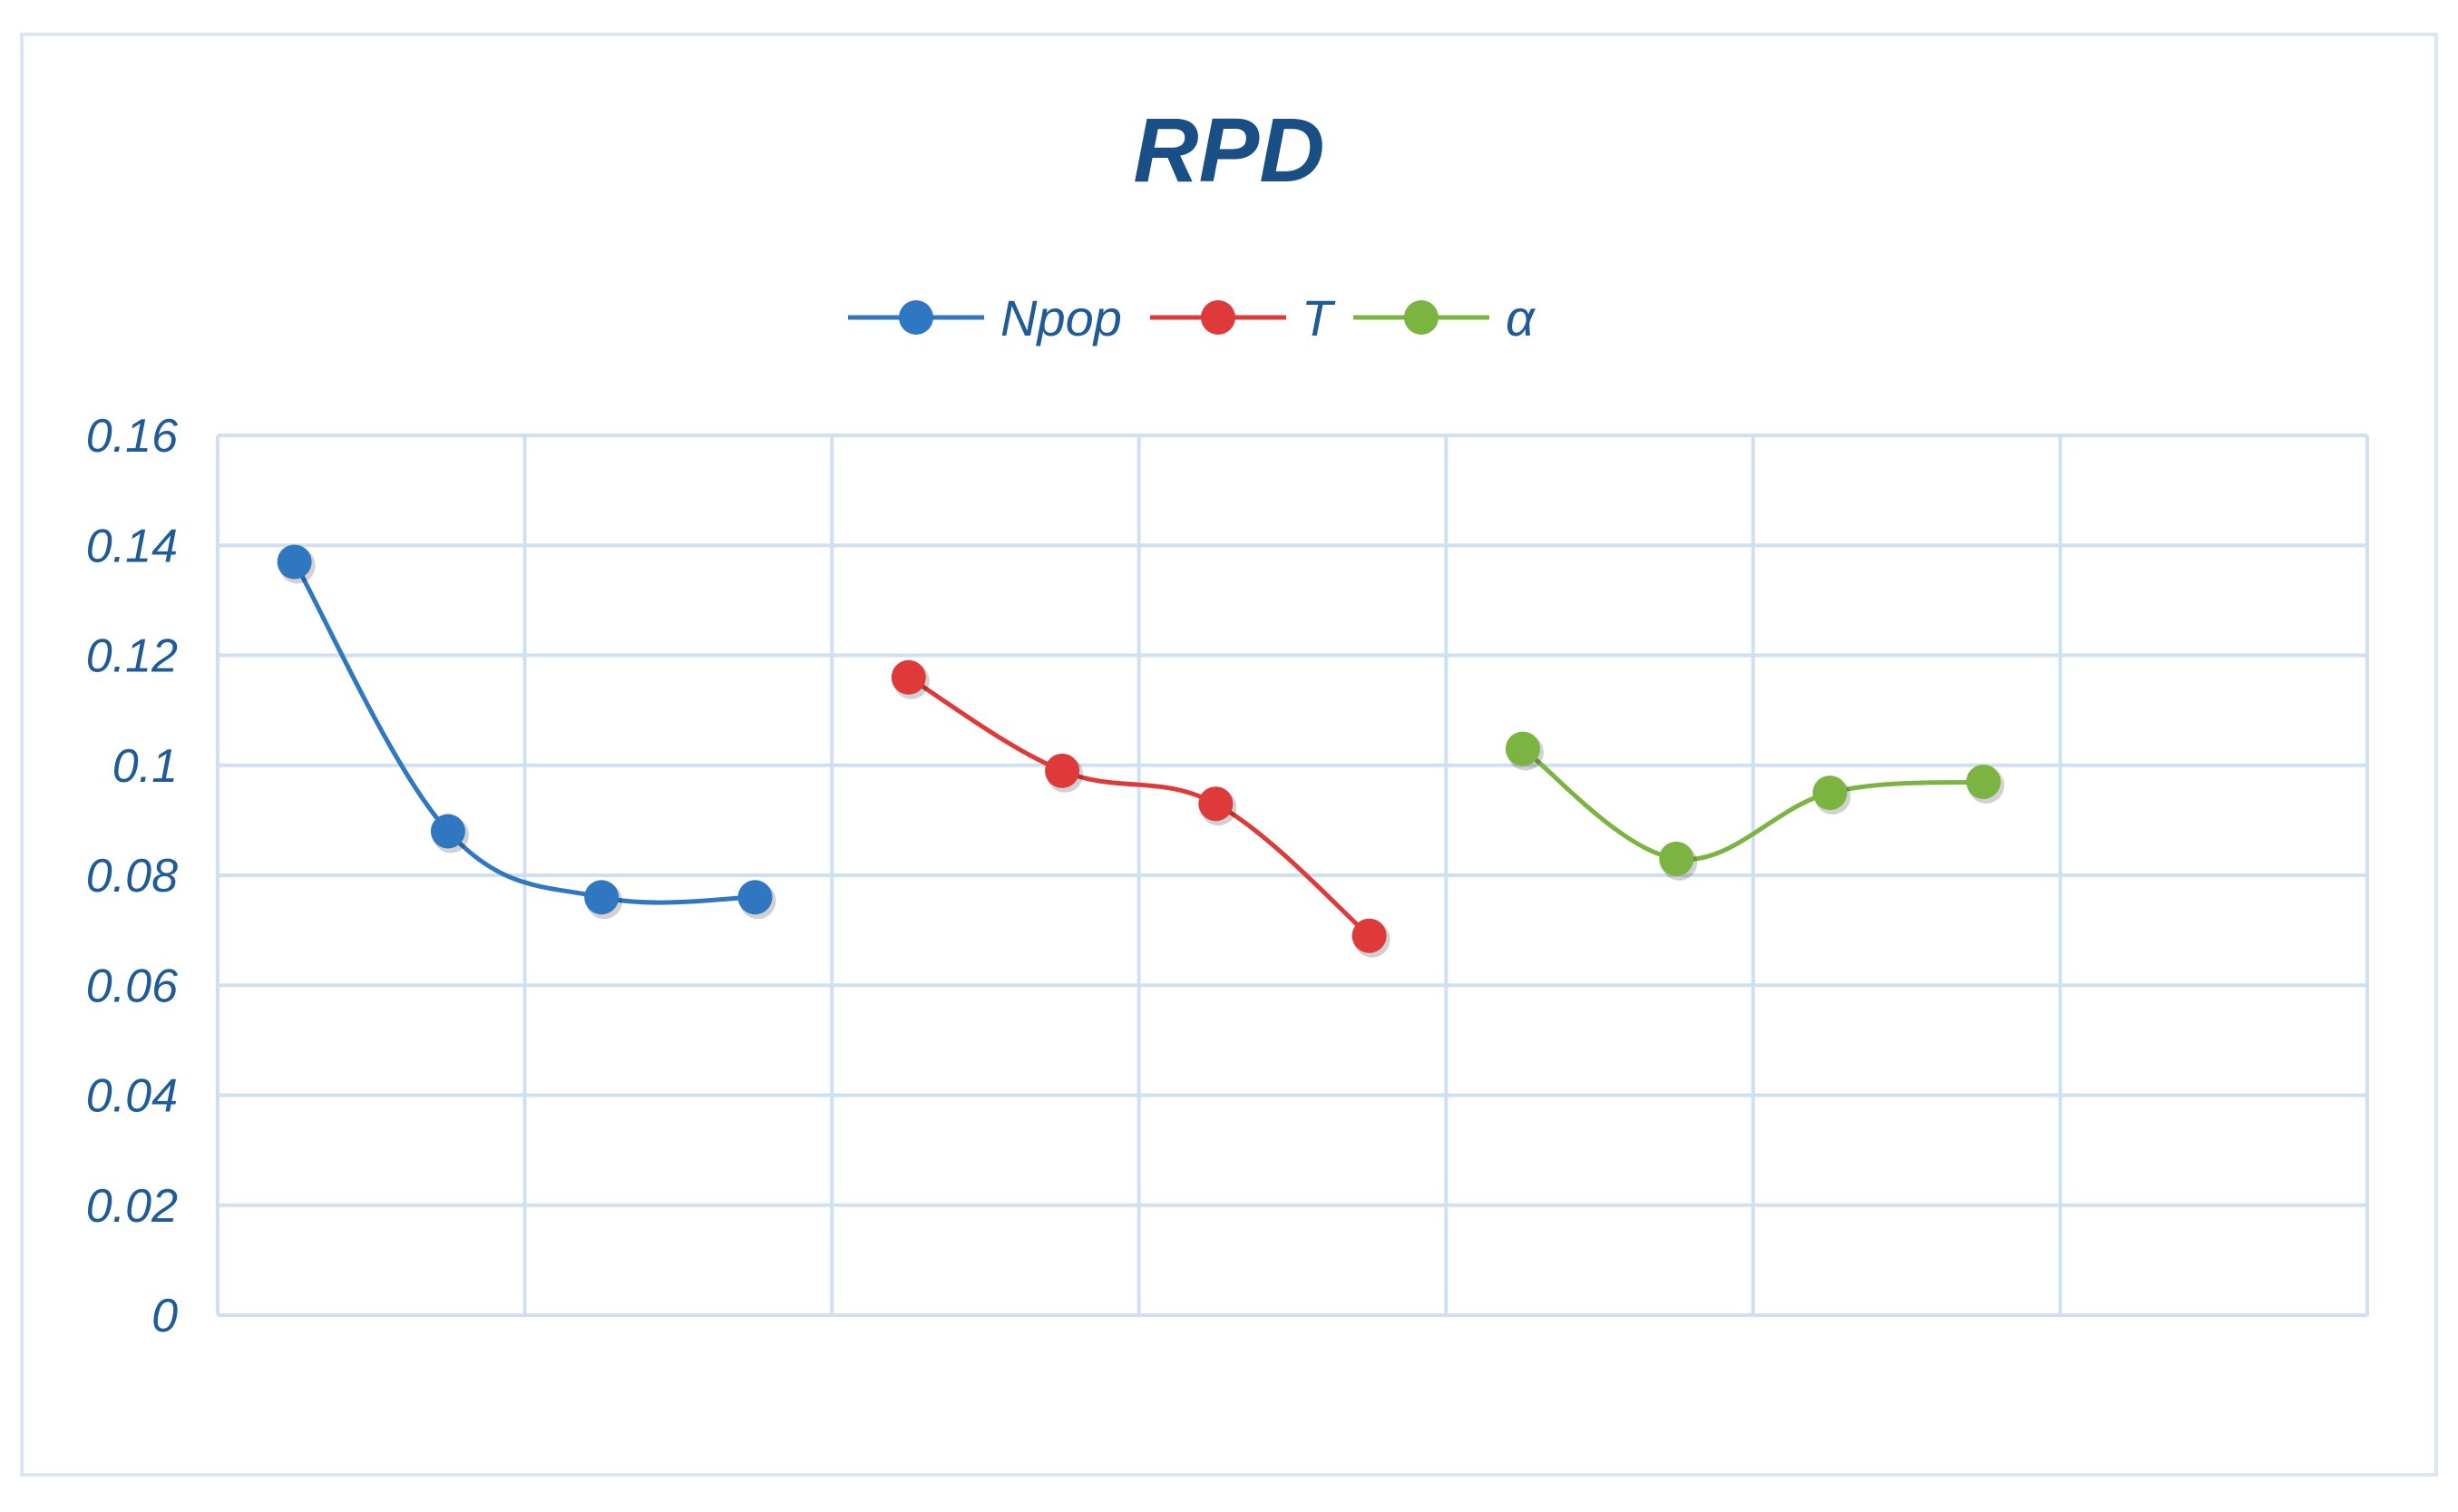 The height and width of the screenshot is (1512, 2458). I want to click on legend-label: α, so click(1521, 317).